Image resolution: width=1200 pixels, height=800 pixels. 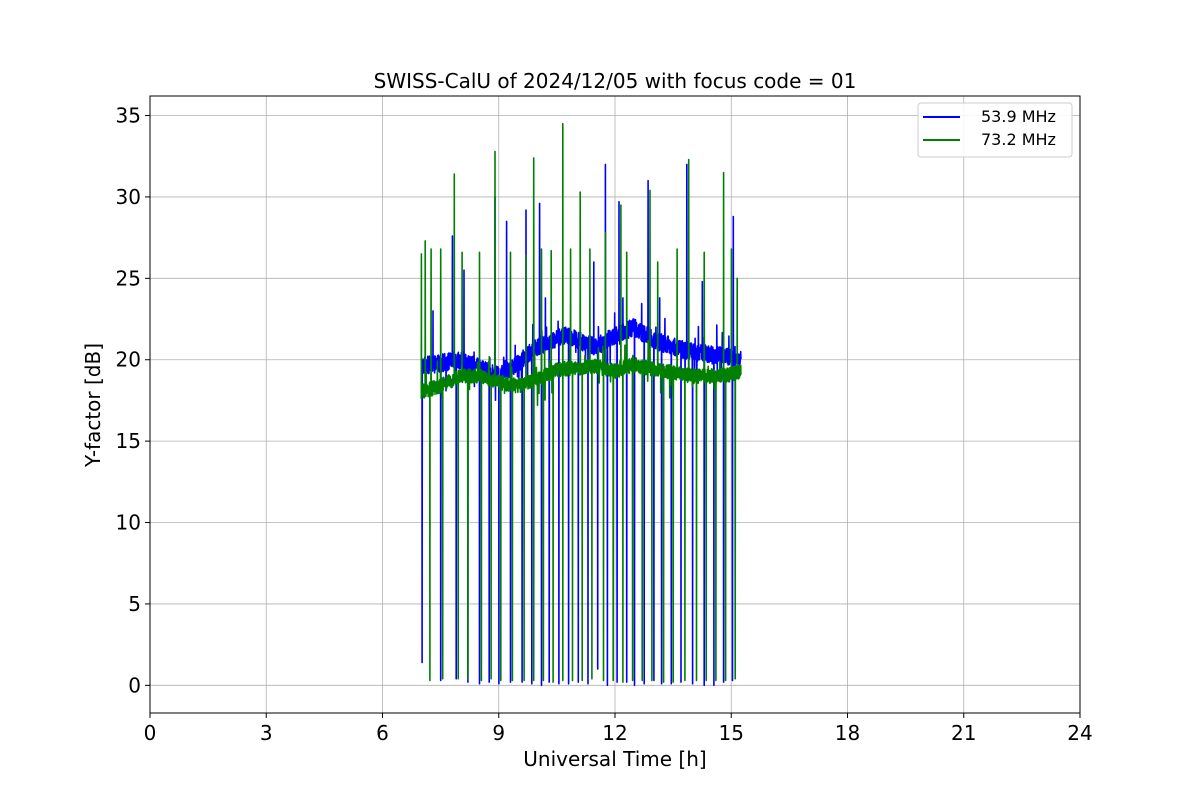 I want to click on y-tick-label: 35, so click(x=128, y=116).